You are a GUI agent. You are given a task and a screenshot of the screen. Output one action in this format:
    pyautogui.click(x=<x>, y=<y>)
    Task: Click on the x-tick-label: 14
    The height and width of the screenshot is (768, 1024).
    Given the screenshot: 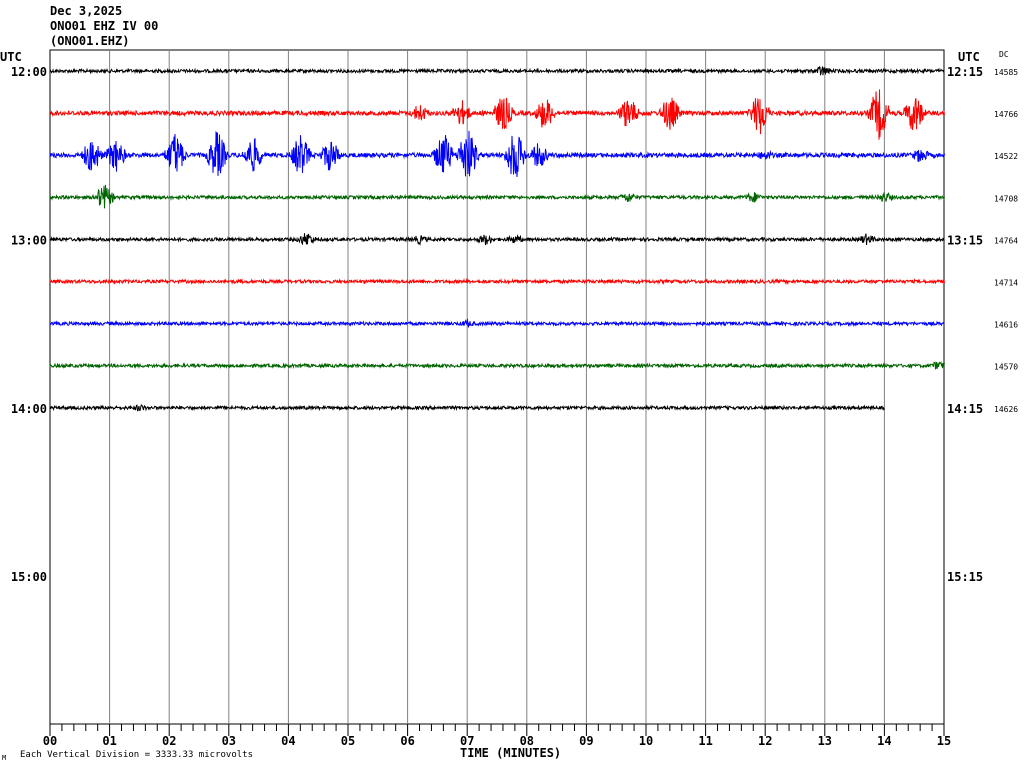 What is the action you would take?
    pyautogui.click(x=884, y=741)
    